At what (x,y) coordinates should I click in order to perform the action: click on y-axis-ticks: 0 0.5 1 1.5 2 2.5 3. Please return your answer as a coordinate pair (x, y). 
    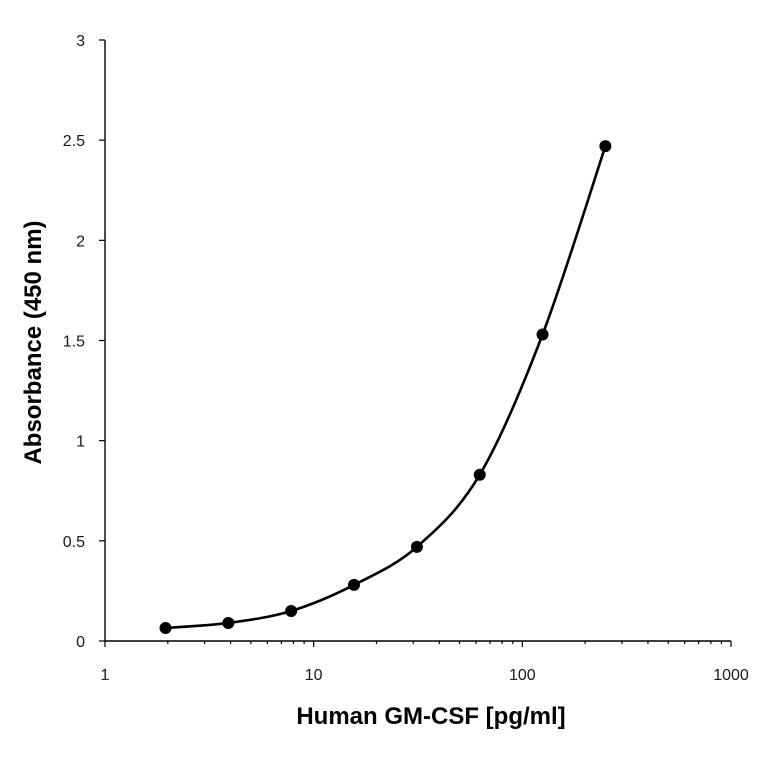
    Looking at the image, I should click on (84, 342).